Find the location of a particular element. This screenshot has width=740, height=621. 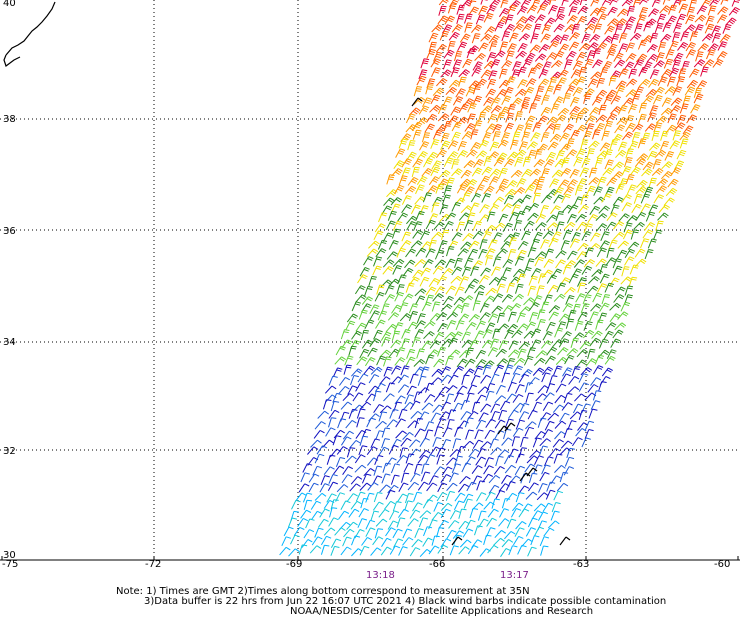

pass-time-1317: 13:17 is located at coordinates (514, 575).